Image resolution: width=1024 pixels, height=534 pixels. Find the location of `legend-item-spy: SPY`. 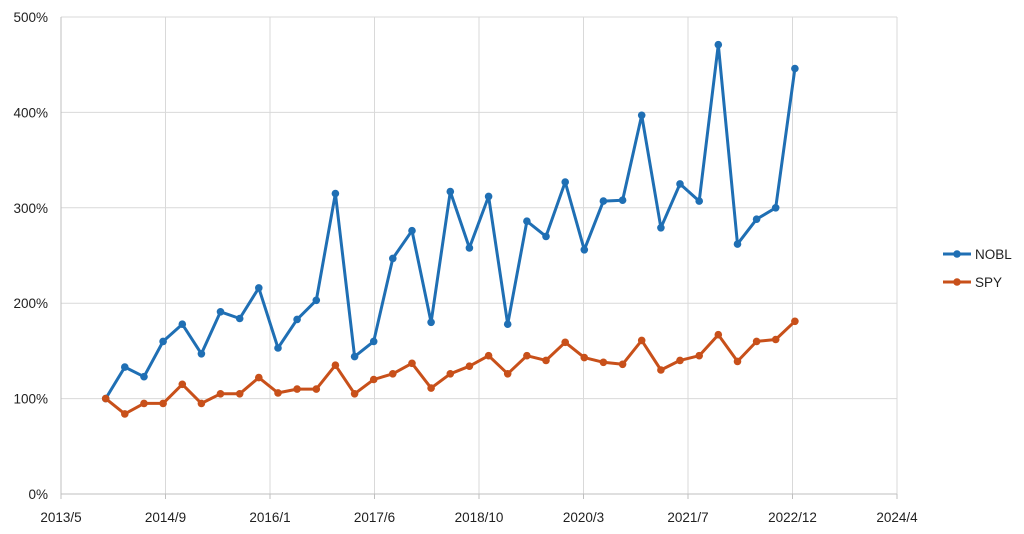

legend-item-spy: SPY is located at coordinates (972, 282).